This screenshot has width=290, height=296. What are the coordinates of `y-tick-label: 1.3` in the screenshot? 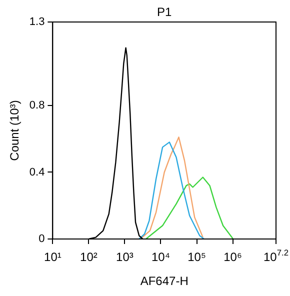 It's located at (37, 22).